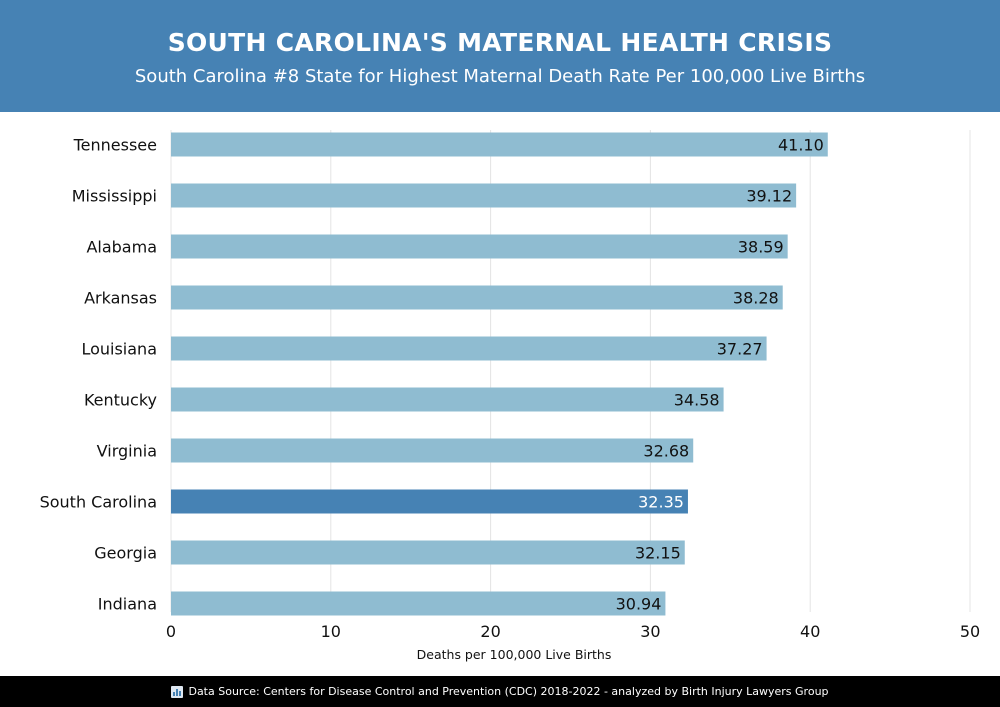 This screenshot has height=707, width=1000. I want to click on category-label: Kentucky, so click(120, 400).